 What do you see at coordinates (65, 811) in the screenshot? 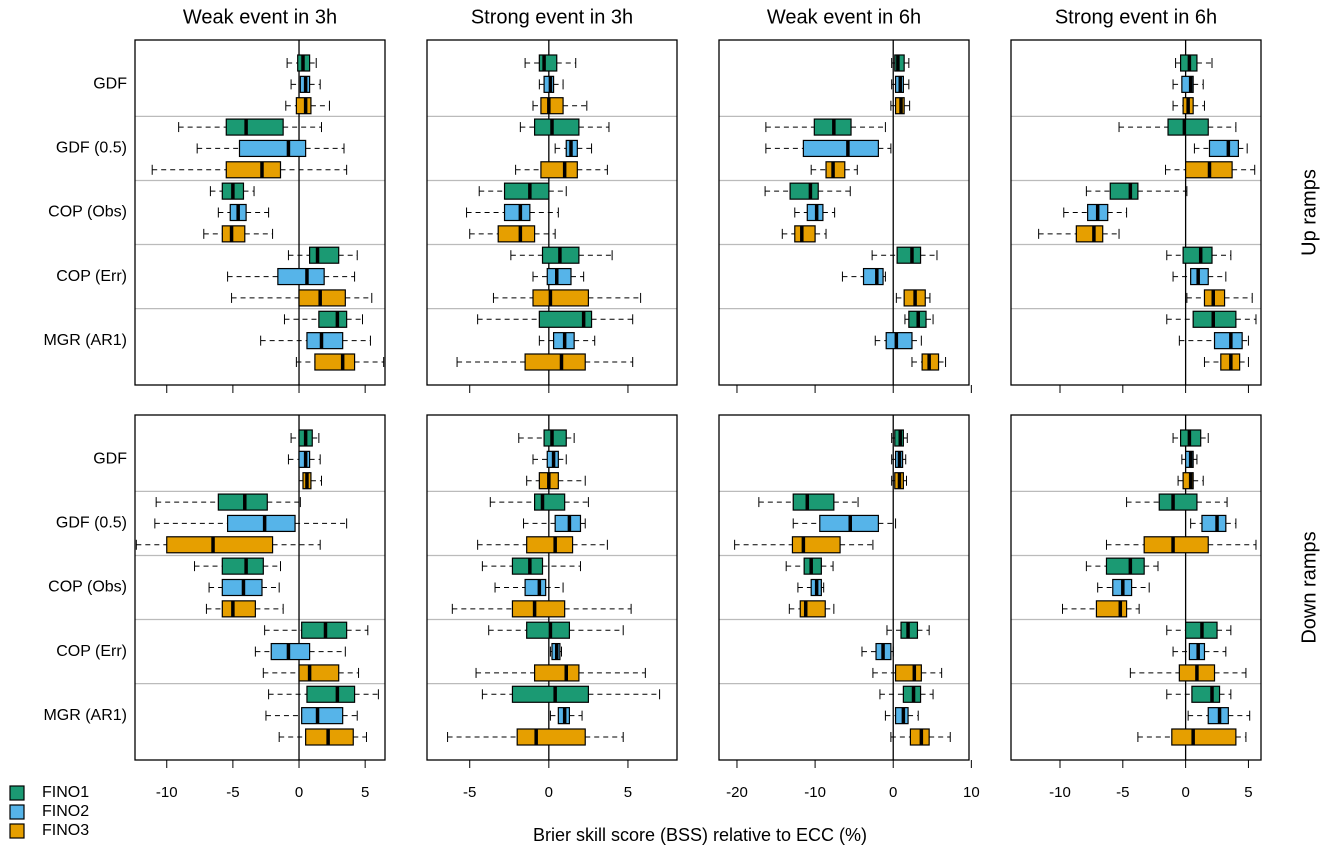
I see `legend-label: FINO2` at bounding box center [65, 811].